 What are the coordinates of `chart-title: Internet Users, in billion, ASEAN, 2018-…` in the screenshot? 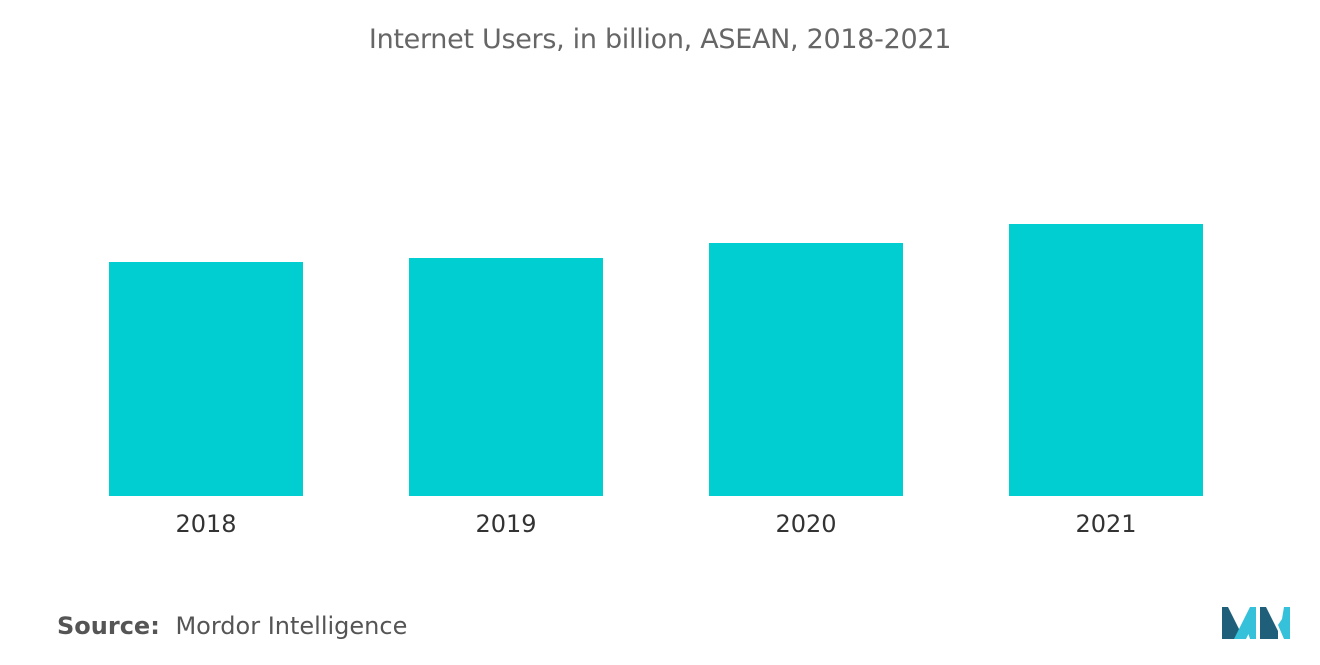 It's located at (660, 39).